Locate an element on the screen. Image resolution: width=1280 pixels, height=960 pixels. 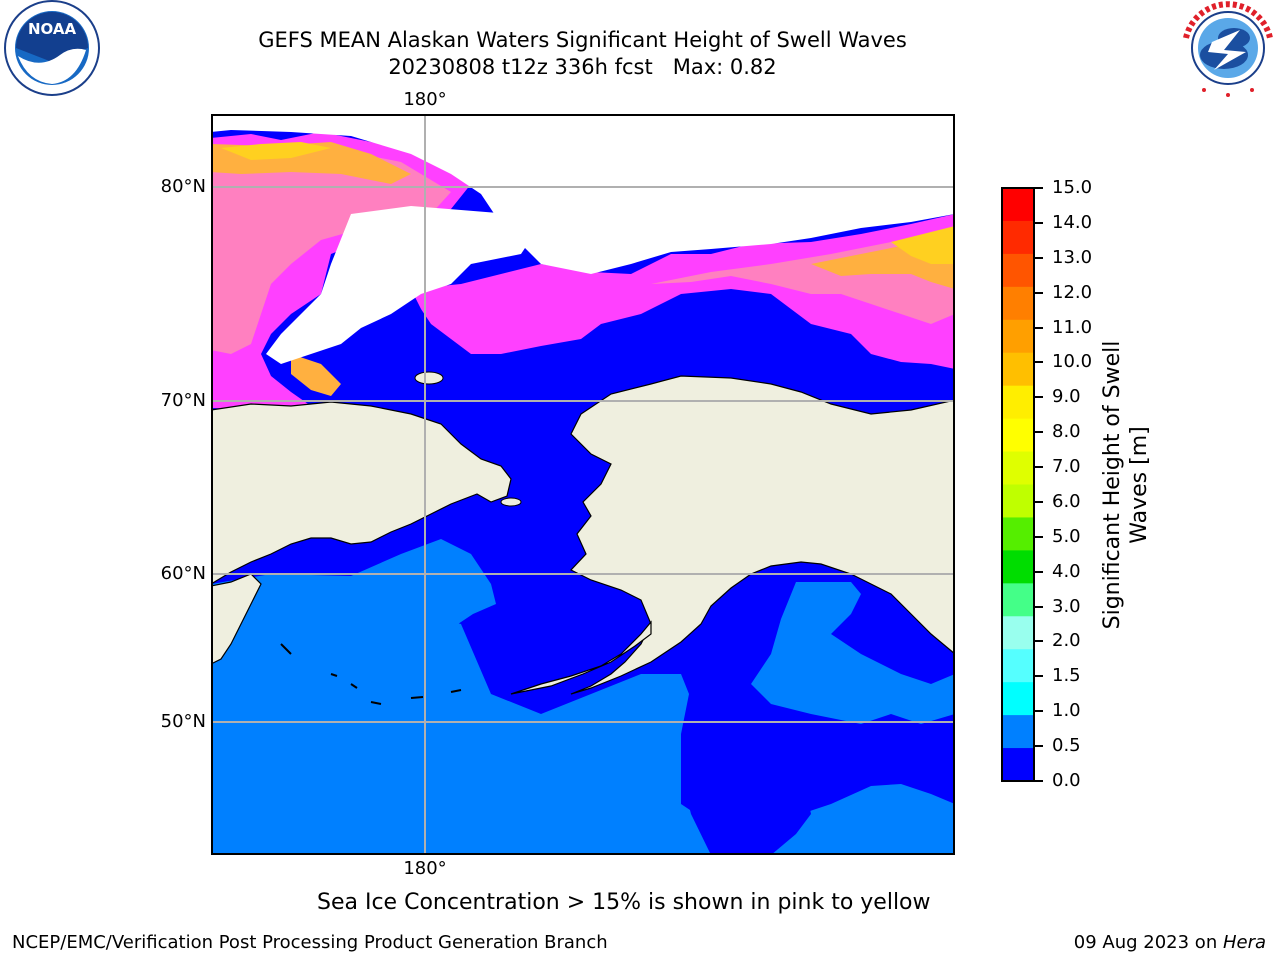
land-kamchatka is located at coordinates (237, 619).